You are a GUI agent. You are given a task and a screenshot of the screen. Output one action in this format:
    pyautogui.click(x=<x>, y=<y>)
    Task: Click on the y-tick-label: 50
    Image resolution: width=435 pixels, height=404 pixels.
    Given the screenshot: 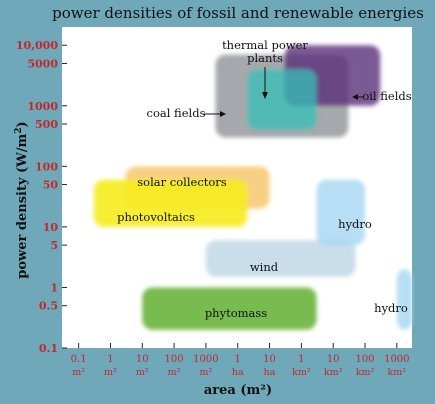 What is the action you would take?
    pyautogui.click(x=51, y=185)
    